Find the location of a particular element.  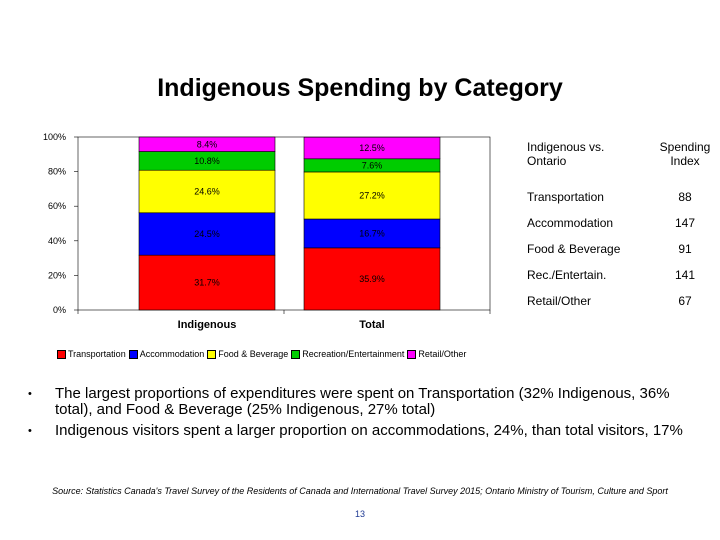

y-tick-label: 40% is located at coordinates (57, 241).